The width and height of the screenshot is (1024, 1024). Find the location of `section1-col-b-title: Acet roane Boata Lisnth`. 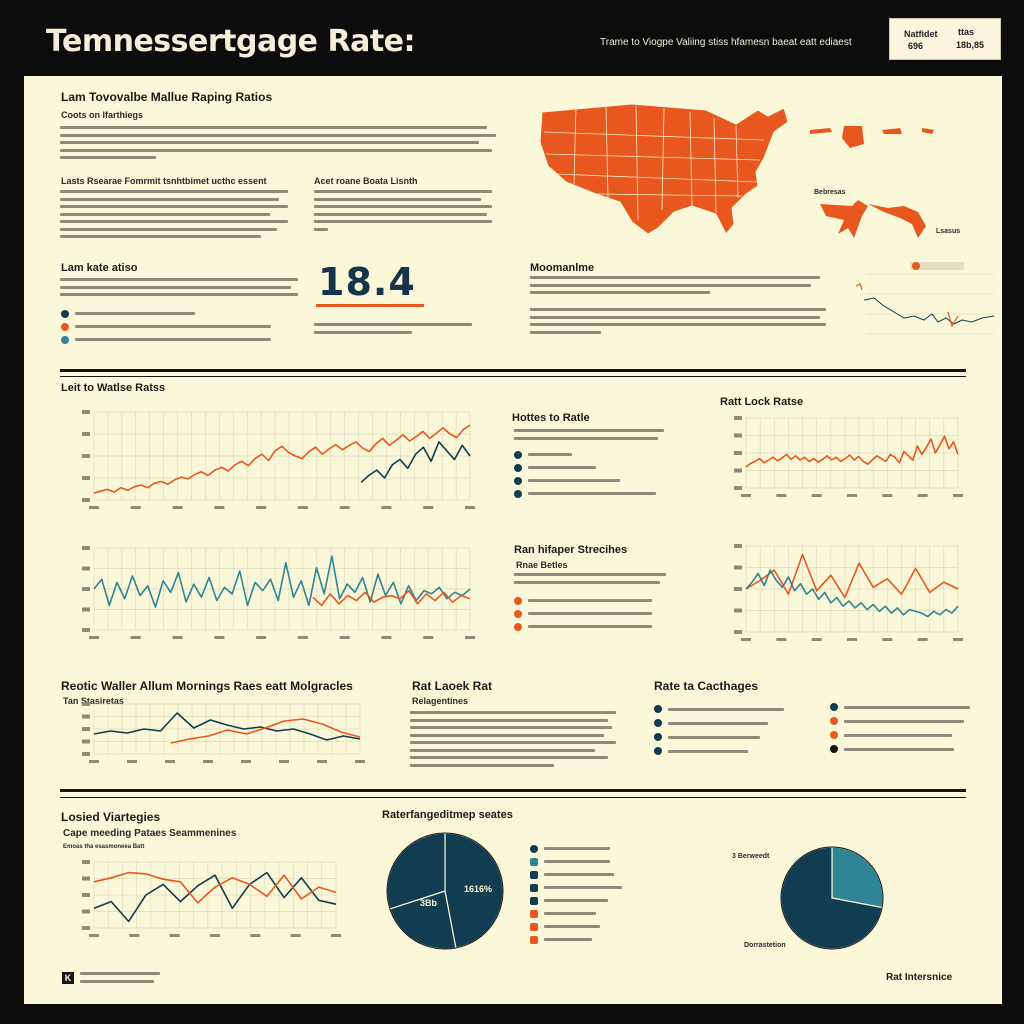

section1-col-b-title: Acet roane Boata Lisnth is located at coordinates (366, 181).